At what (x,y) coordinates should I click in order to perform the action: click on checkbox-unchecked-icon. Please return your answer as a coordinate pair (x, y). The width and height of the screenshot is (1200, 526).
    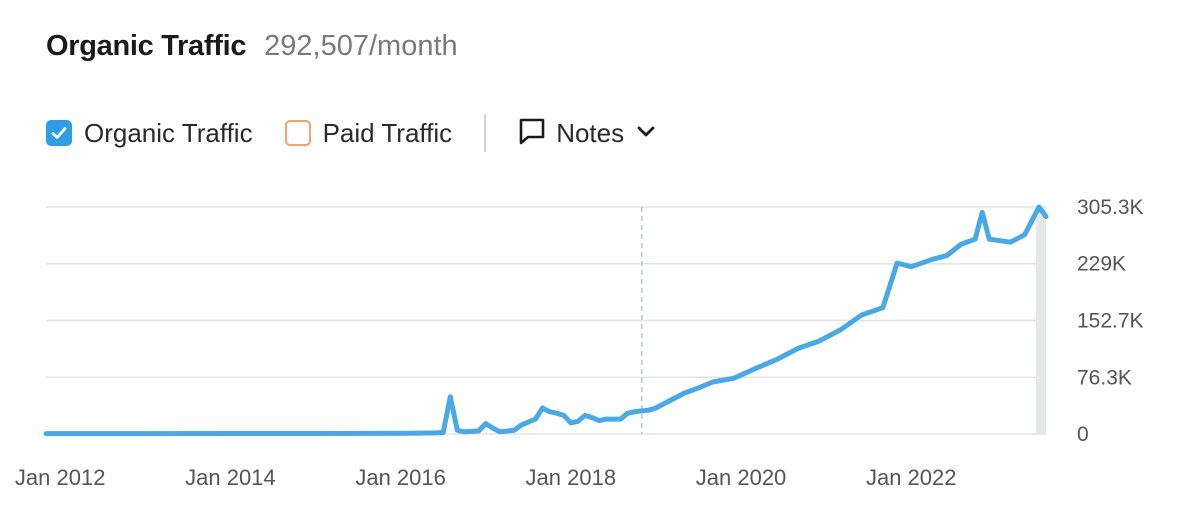
    Looking at the image, I should click on (297, 133).